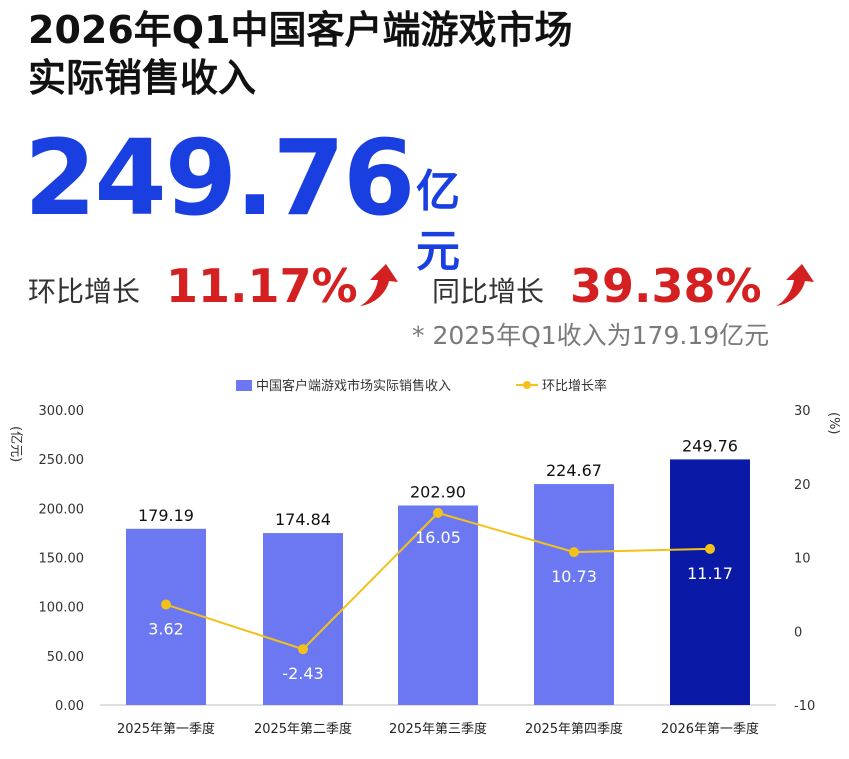 This screenshot has width=849, height=759. I want to click on x-category-label: 2025年第一季度, so click(166, 729).